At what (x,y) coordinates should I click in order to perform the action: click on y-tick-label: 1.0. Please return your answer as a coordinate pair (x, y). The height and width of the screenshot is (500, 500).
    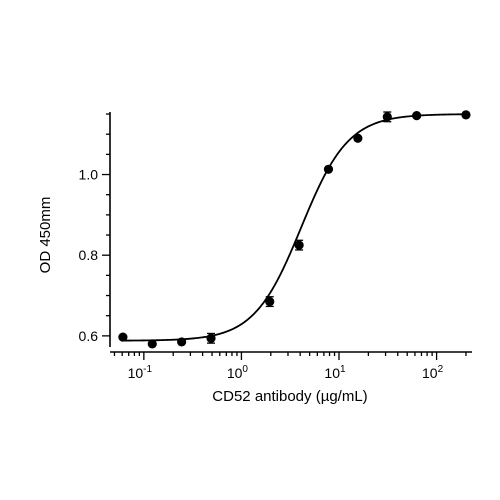
    Looking at the image, I should click on (89, 175).